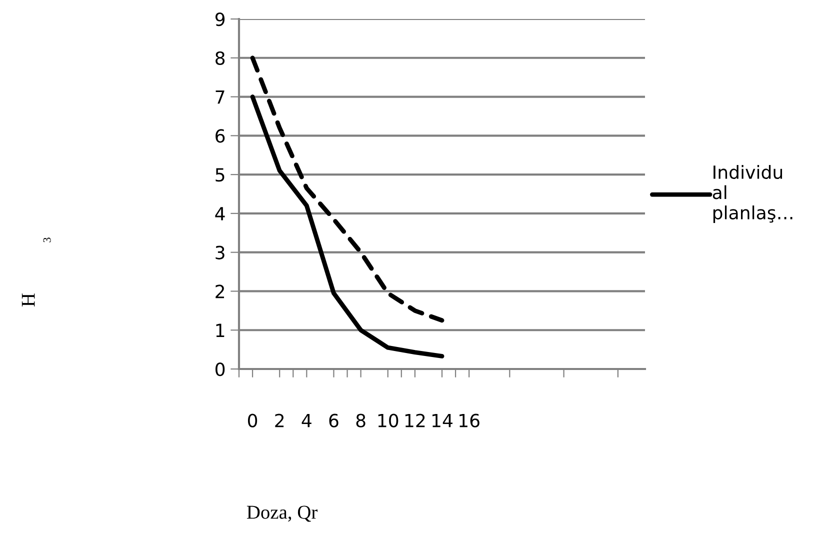 The image size is (819, 534). What do you see at coordinates (220, 213) in the screenshot?
I see `y-tick-label: 4` at bounding box center [220, 213].